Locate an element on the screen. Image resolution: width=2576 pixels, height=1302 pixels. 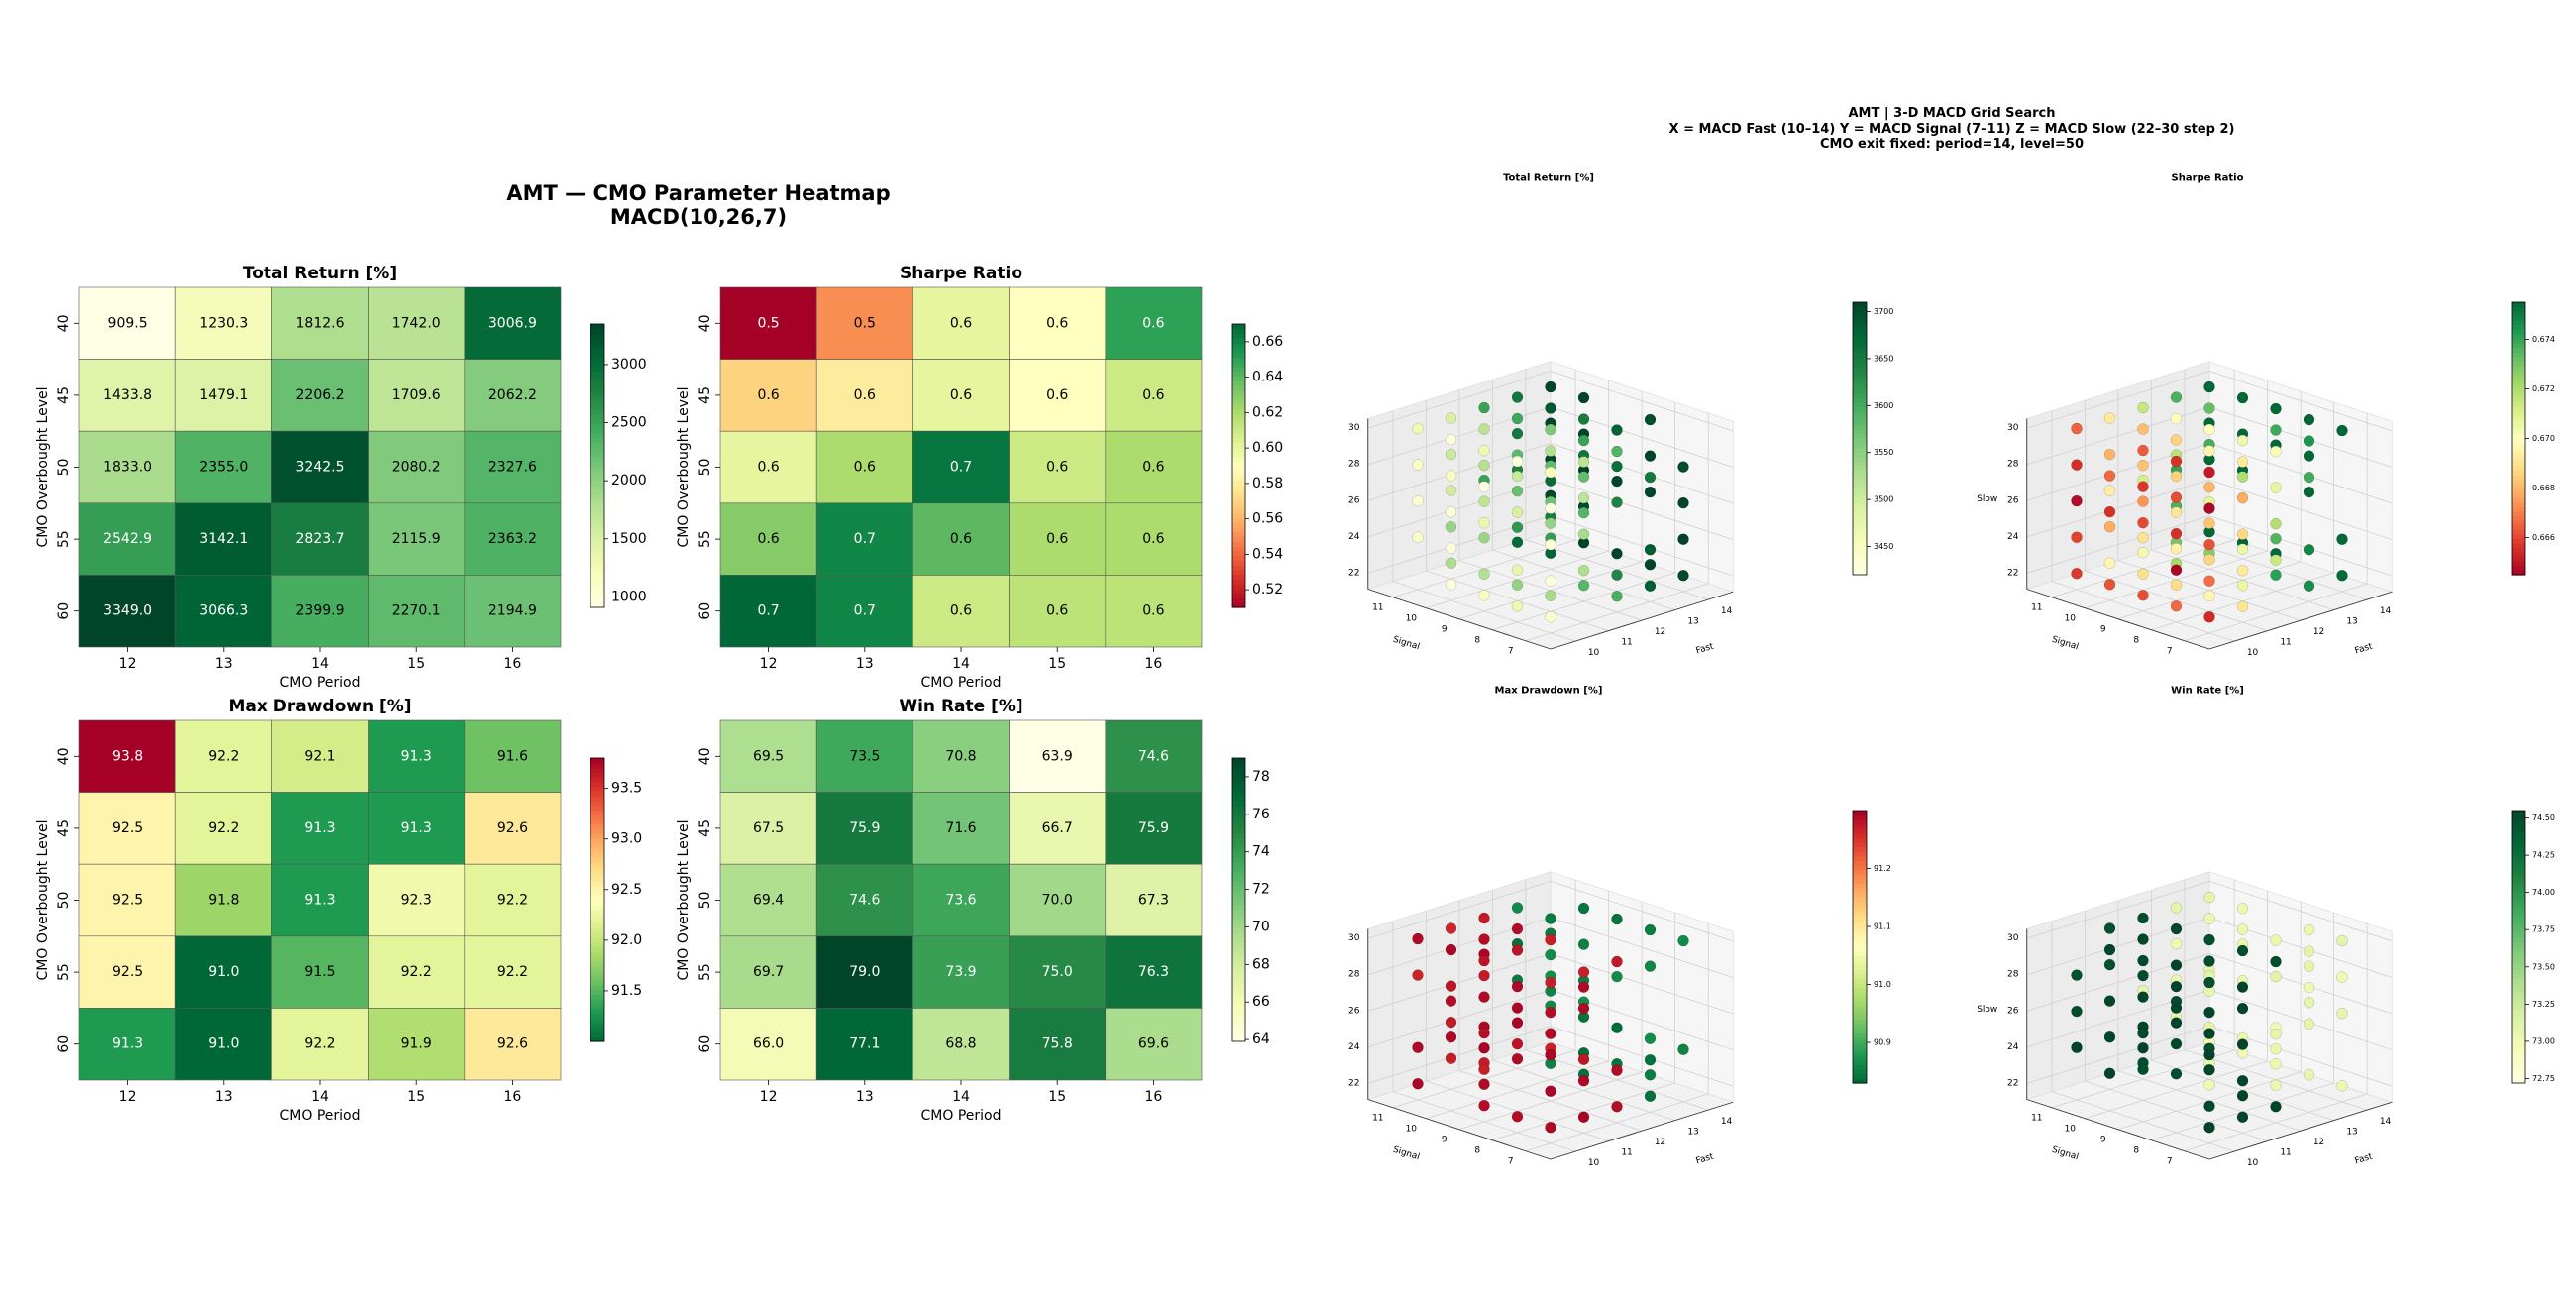
colorbar-tick-label: 72.75 is located at coordinates (2543, 1078).